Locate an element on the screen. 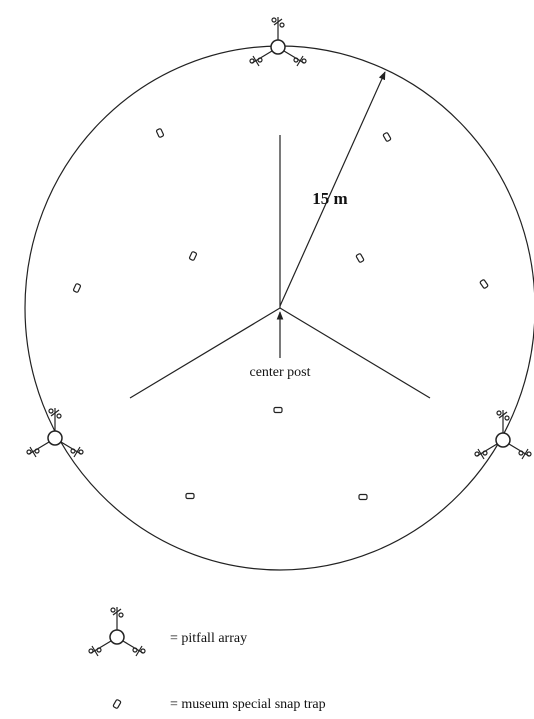 The image size is (534, 719). radius-label: 15 m is located at coordinates (329, 198).